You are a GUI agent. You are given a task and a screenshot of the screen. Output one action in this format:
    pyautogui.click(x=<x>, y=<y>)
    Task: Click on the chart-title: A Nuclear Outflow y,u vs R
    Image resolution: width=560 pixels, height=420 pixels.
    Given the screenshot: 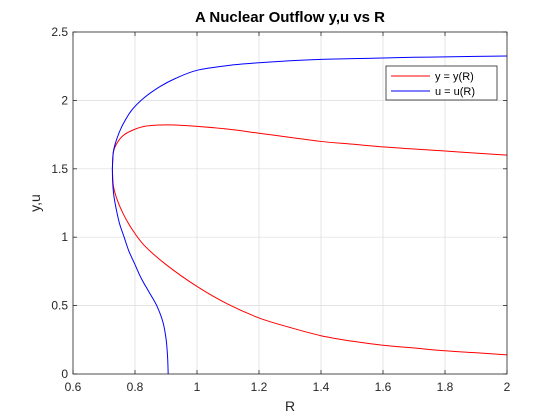 What is the action you would take?
    pyautogui.click(x=290, y=17)
    